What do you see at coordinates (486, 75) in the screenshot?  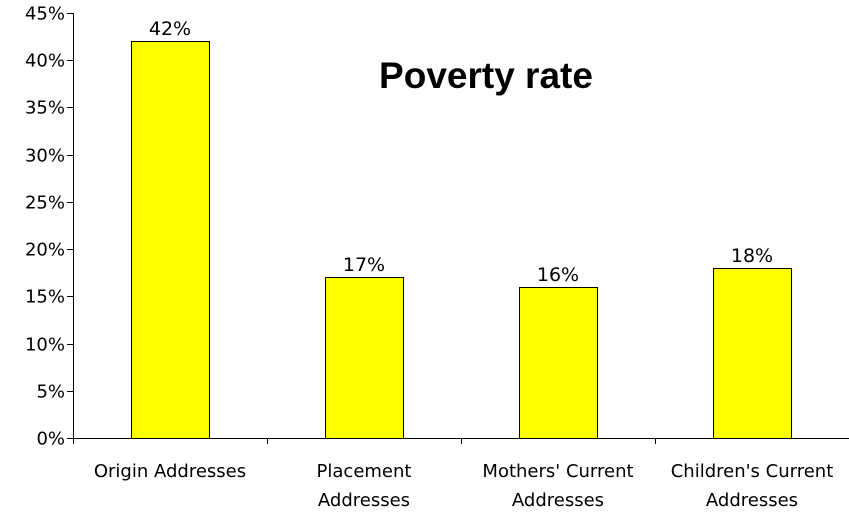 I see `chart-title: Poverty rate` at bounding box center [486, 75].